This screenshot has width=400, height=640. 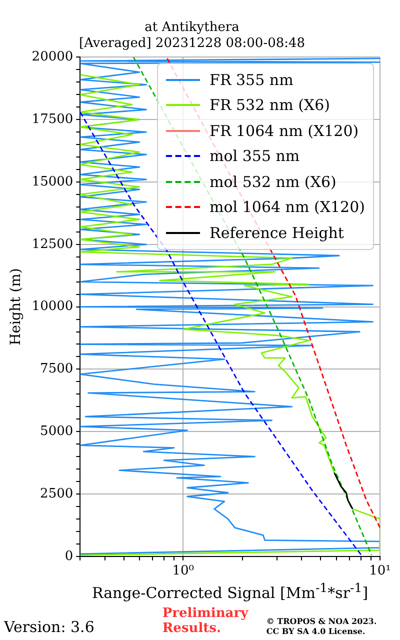 I want to click on chart-title: at Antikythera, so click(x=192, y=28).